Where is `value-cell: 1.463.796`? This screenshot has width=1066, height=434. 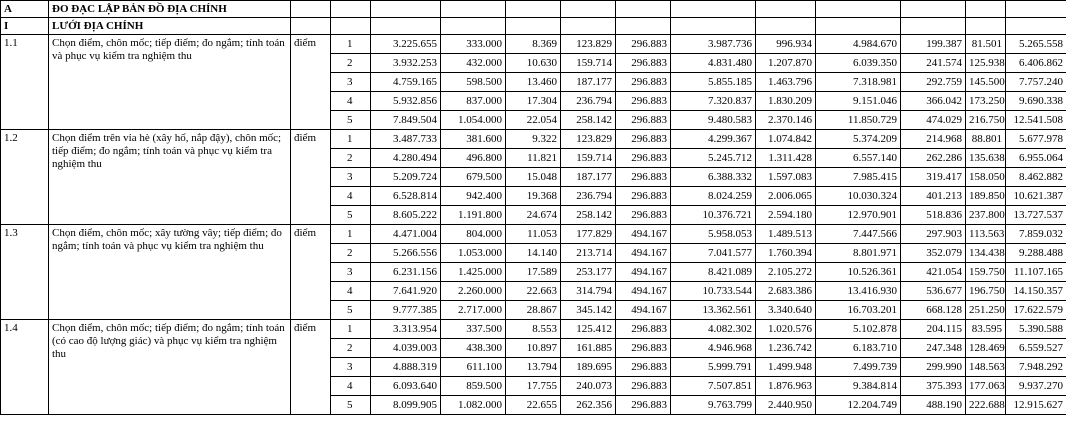 value-cell: 1.463.796 is located at coordinates (785, 82).